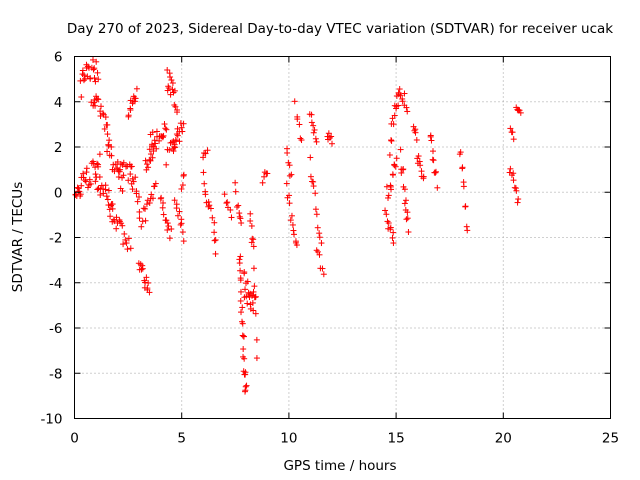  What do you see at coordinates (58, 193) in the screenshot?
I see `y-tick-label: 0` at bounding box center [58, 193].